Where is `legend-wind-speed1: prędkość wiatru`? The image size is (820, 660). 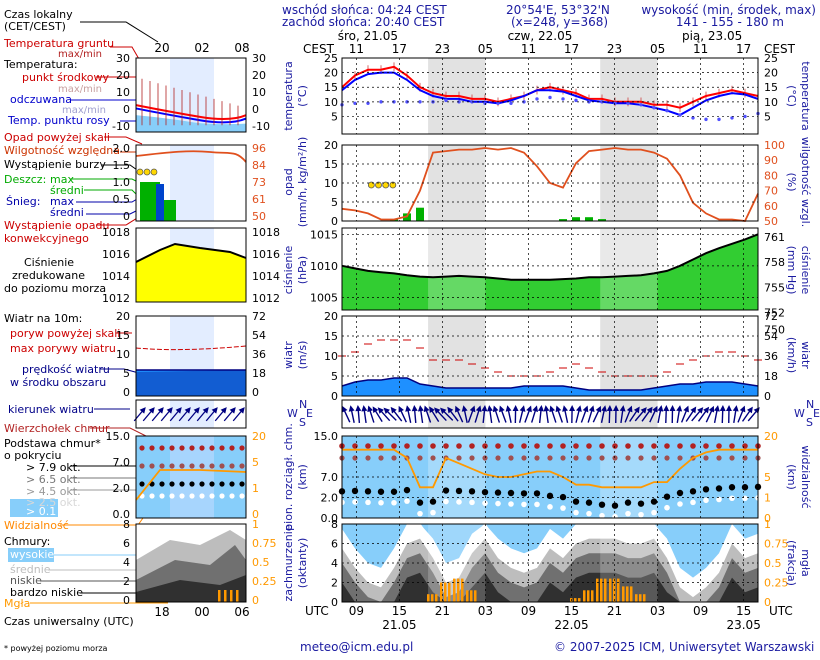
legend-wind-speed1: prędkość wiatru is located at coordinates (66, 369).